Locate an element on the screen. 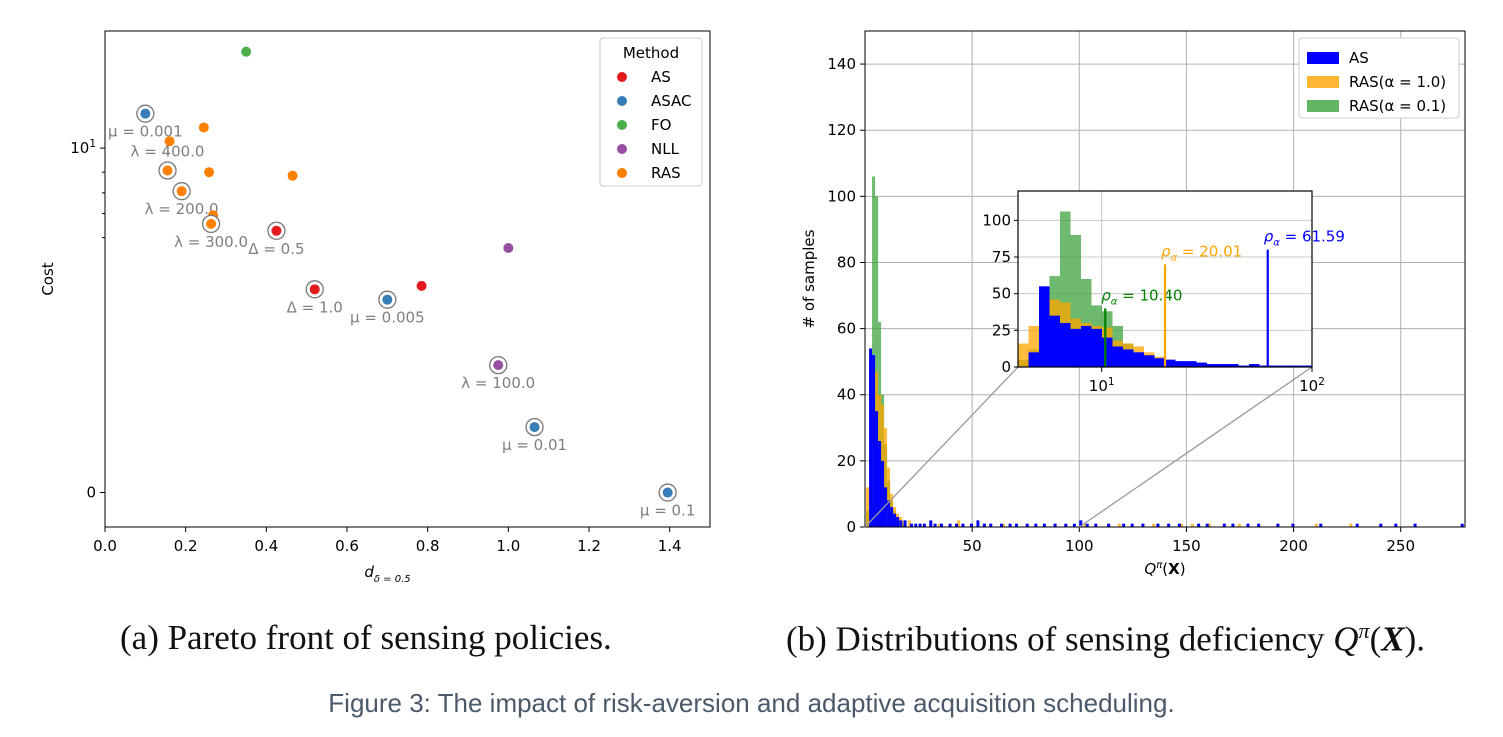  inset-x-tick-label: 10² is located at coordinates (1312, 385).